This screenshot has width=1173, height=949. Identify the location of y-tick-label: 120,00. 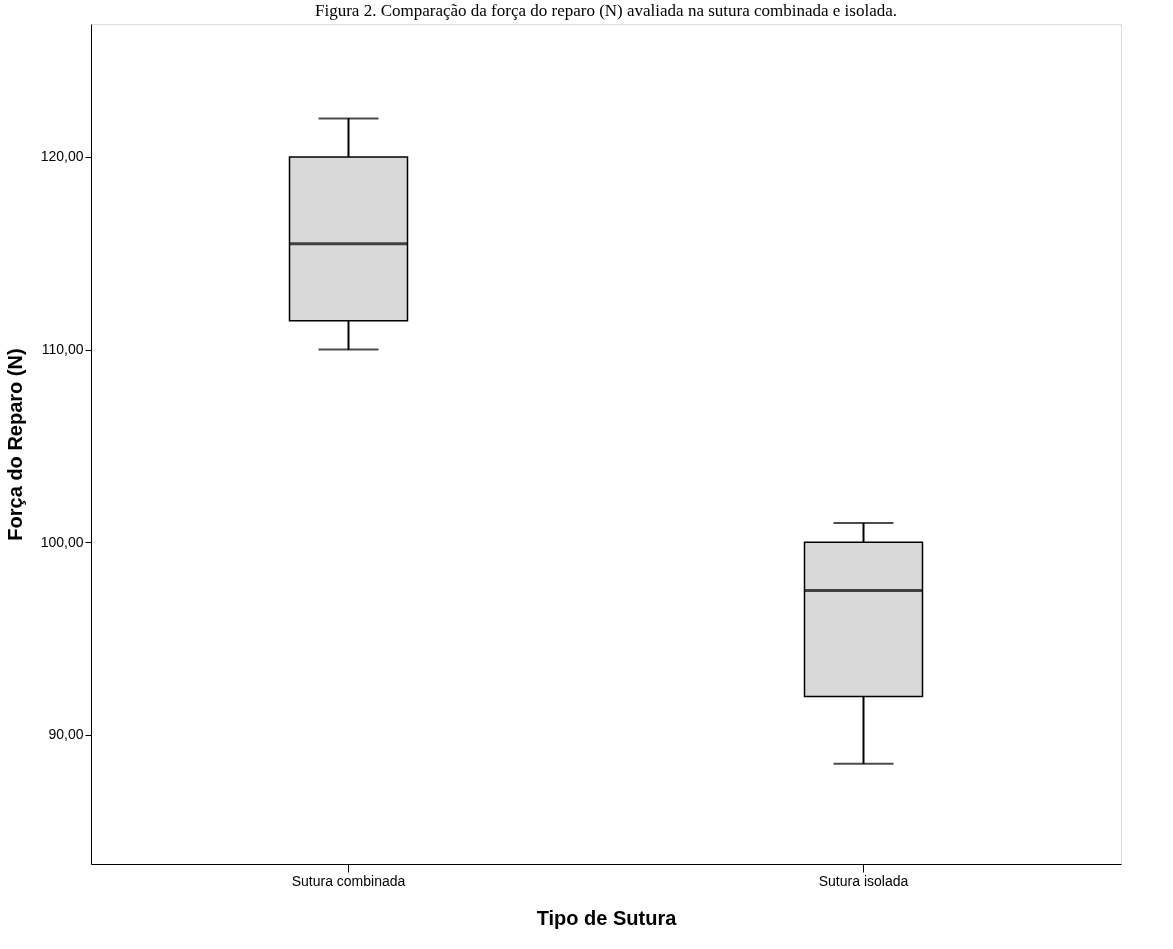
(62, 156).